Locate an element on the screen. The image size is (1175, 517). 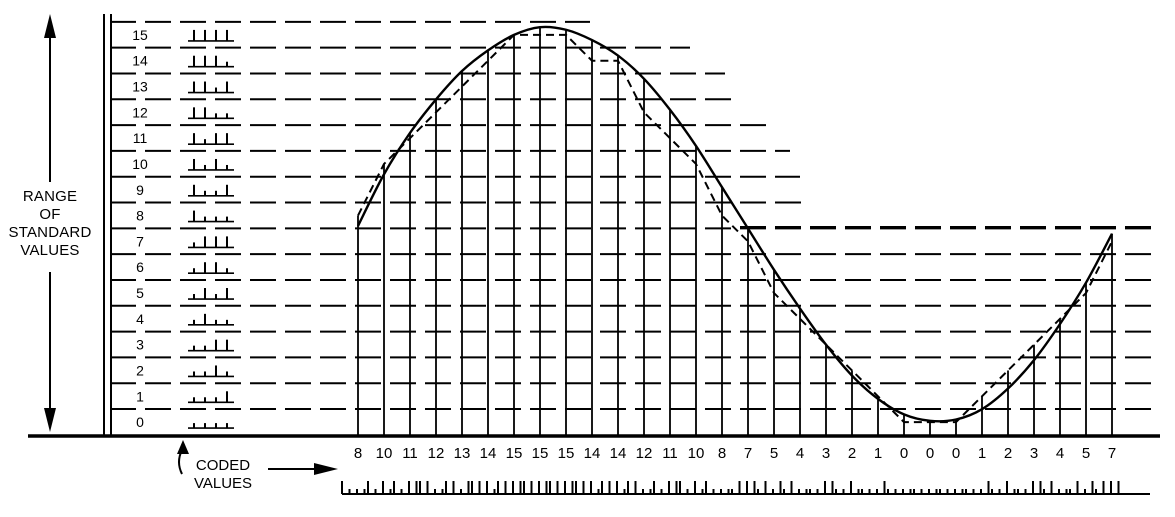
level-label: 9 is located at coordinates (140, 190).